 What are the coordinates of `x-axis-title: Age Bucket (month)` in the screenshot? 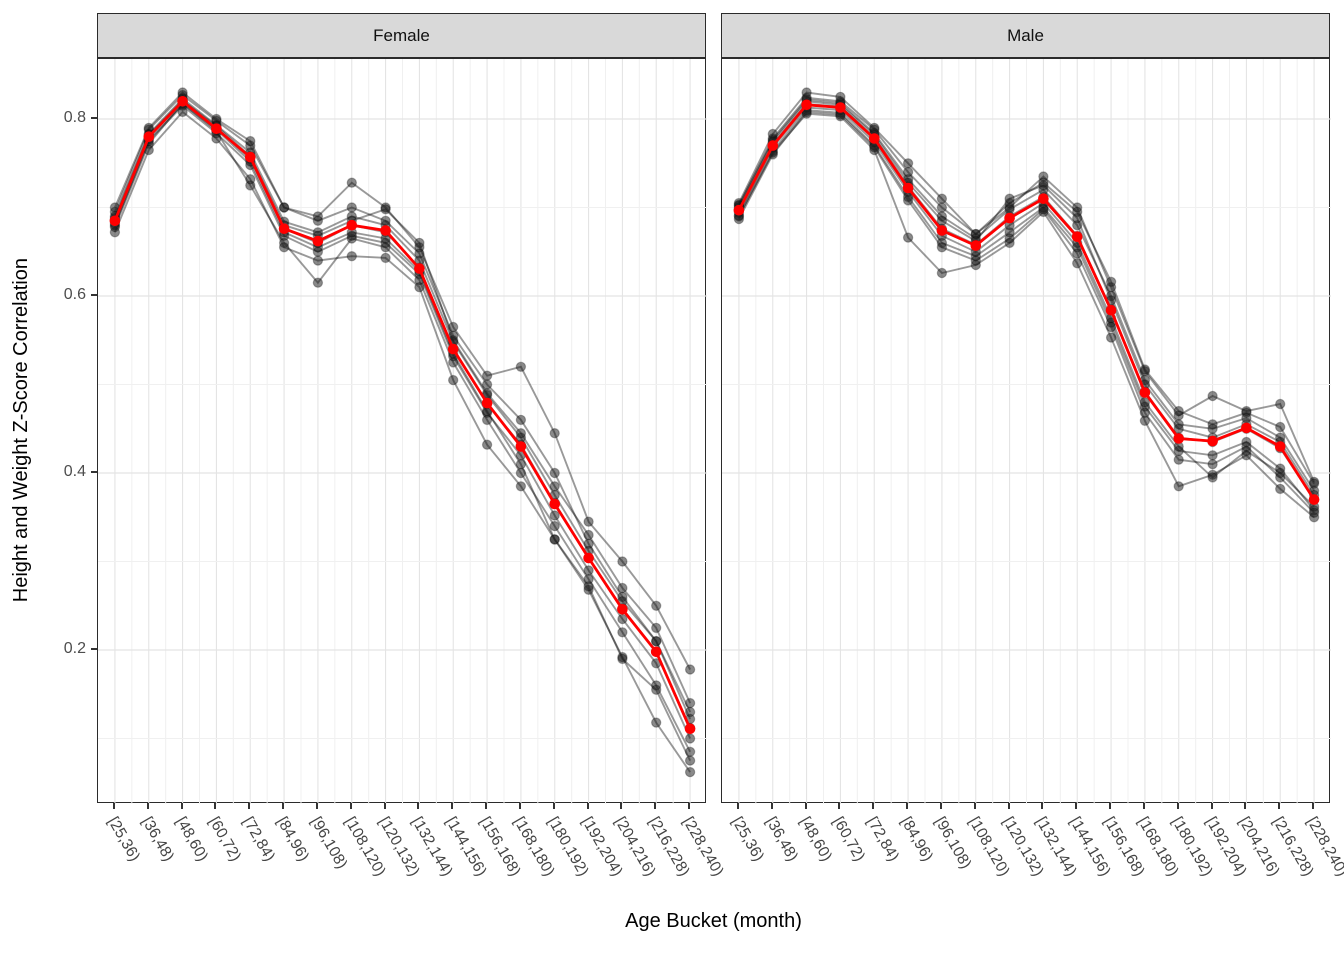 It's located at (713, 921).